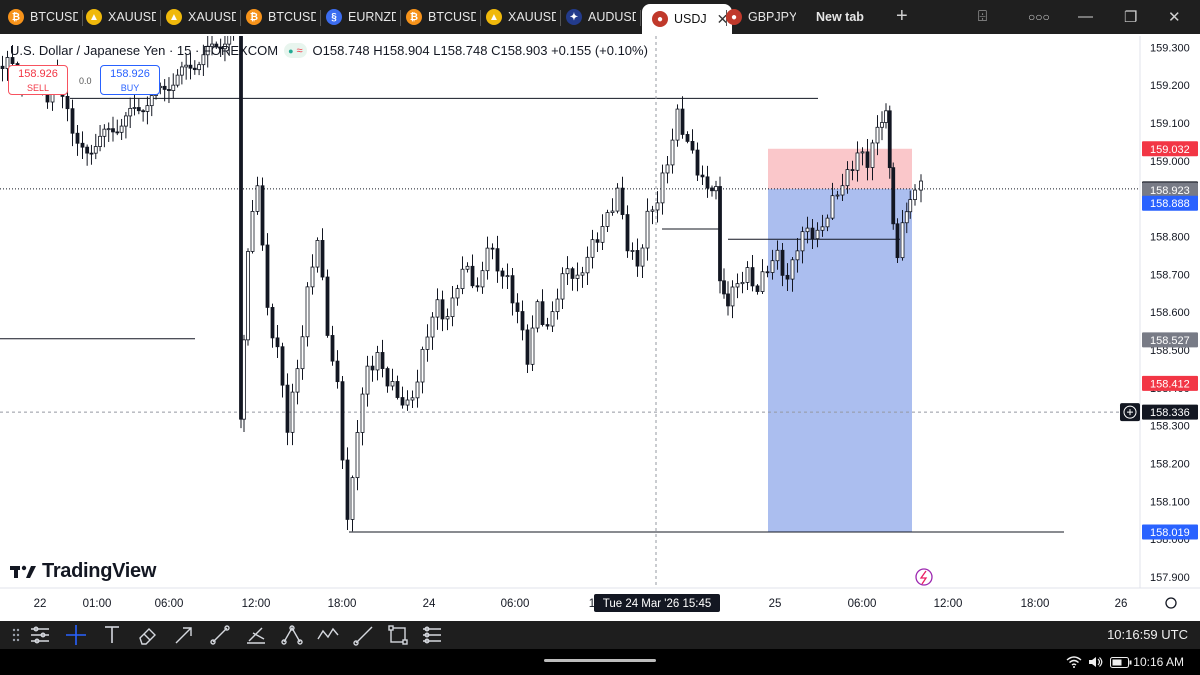 Image resolution: width=1200 pixels, height=675 pixels. Describe the element at coordinates (130, 74) in the screenshot. I see `buy-price: 158.926` at that location.